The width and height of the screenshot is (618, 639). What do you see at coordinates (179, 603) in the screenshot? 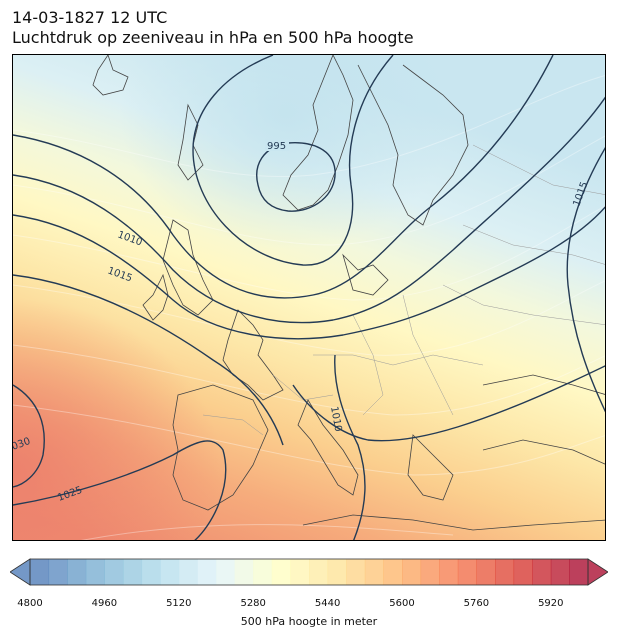
I see `colorbar-tick-label: 5120` at bounding box center [179, 603].